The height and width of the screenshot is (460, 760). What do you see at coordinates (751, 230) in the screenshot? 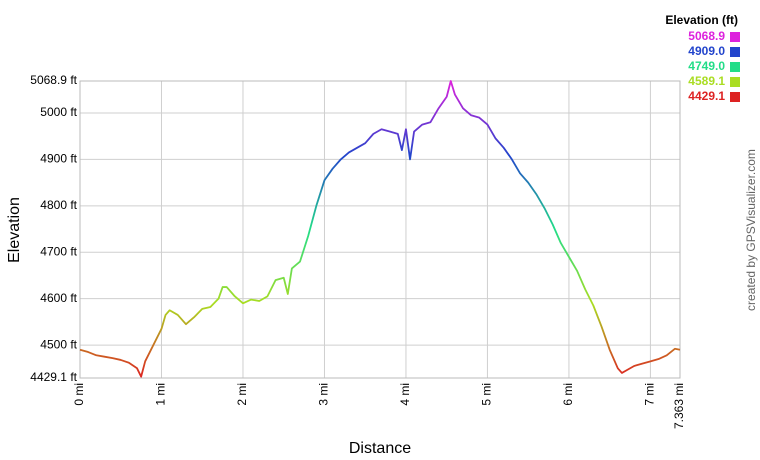
I see `credit: created by GPSVisualizer.com` at bounding box center [751, 230].